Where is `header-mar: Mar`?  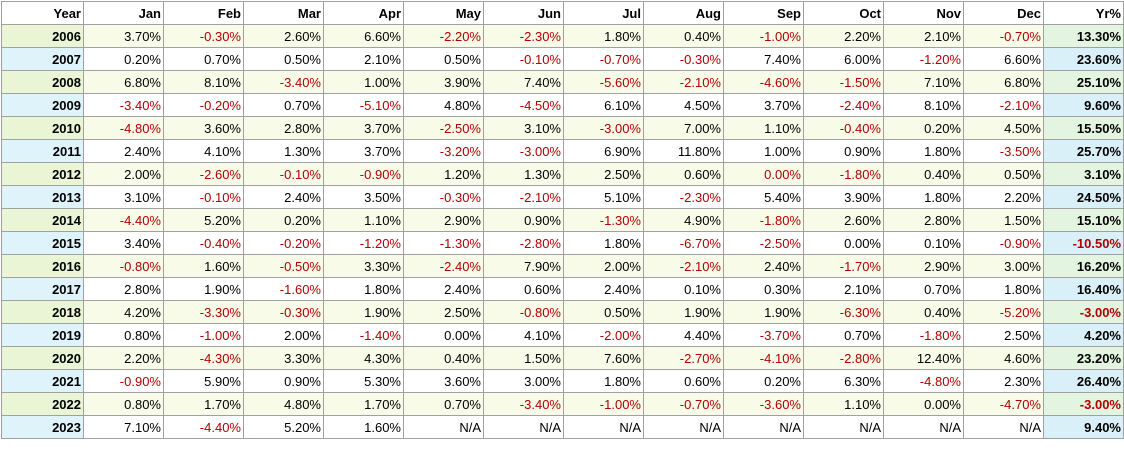
header-mar: Mar is located at coordinates (283, 13).